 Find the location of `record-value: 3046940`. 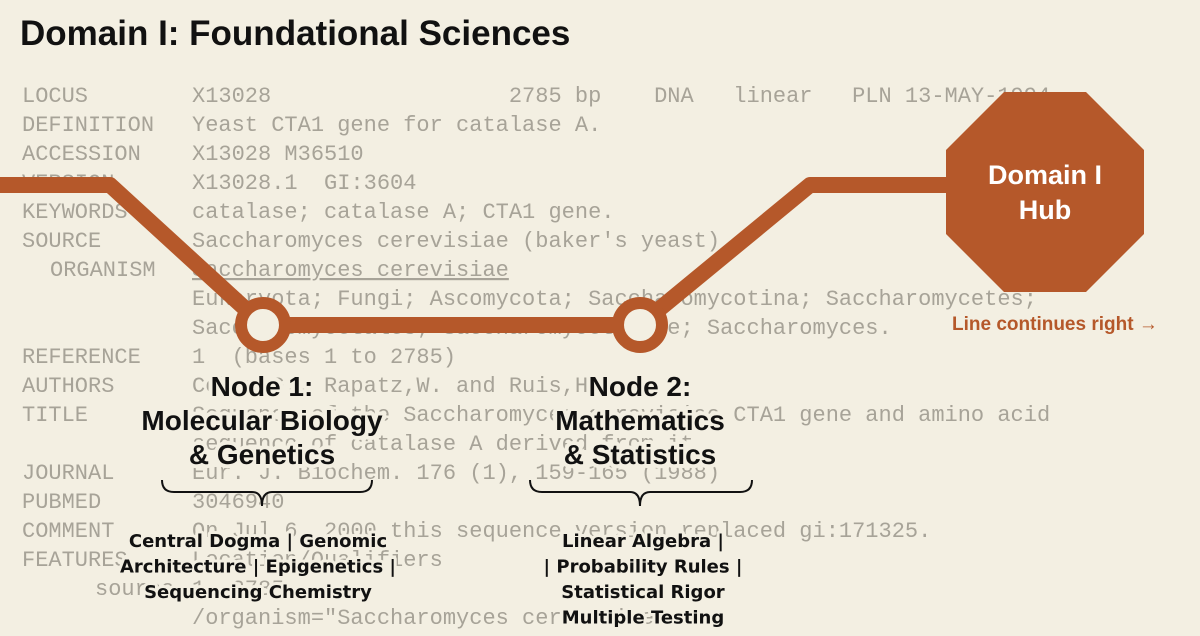

record-value: 3046940 is located at coordinates (238, 502).